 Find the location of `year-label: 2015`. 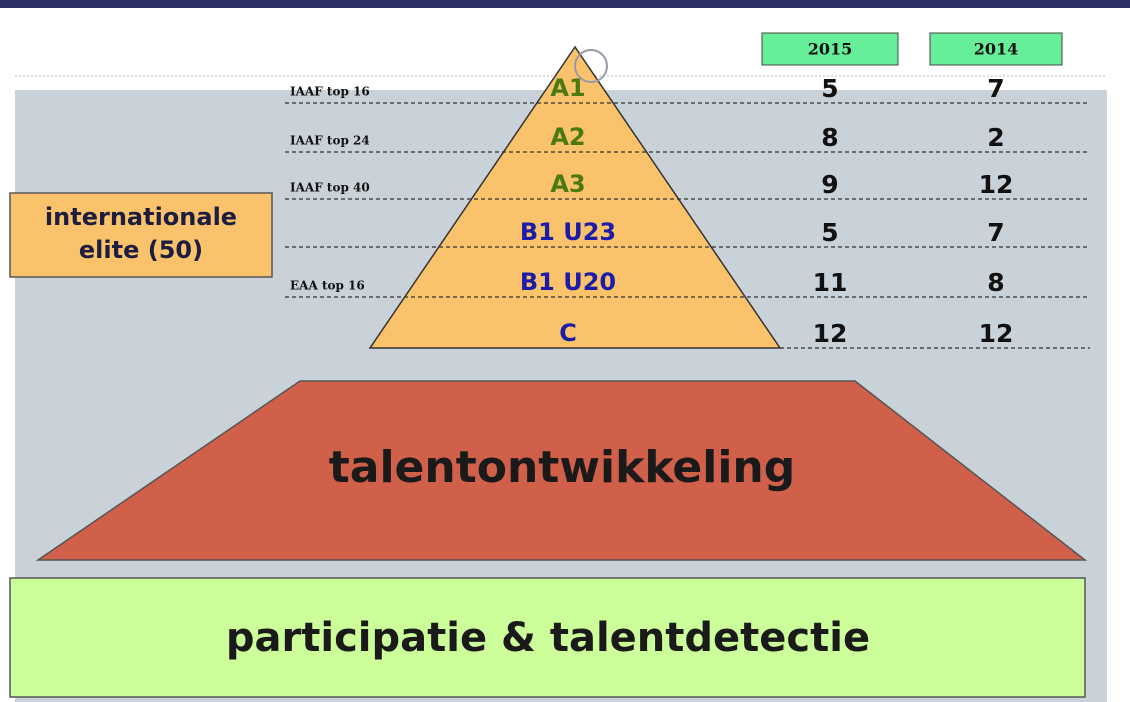

year-label: 2015 is located at coordinates (830, 49).